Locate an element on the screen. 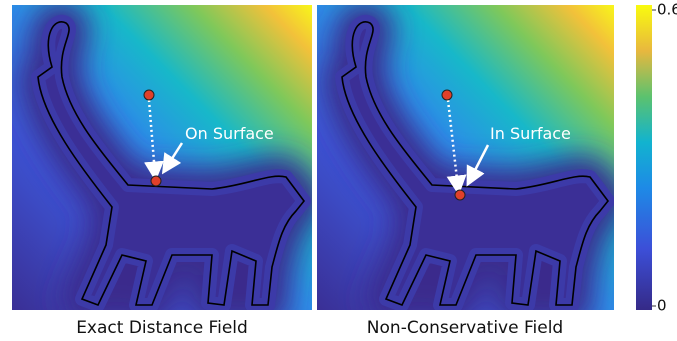 The image size is (677, 341). annotation: In Surface is located at coordinates (530, 133).